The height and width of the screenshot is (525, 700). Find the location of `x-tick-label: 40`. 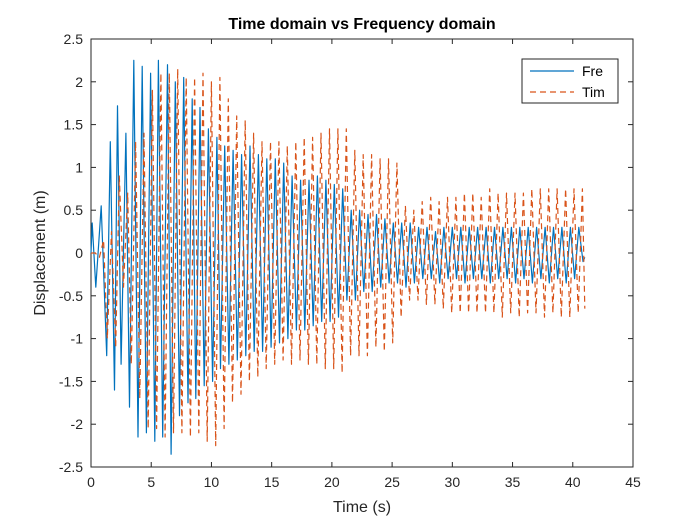

x-tick-label: 40 is located at coordinates (573, 482).